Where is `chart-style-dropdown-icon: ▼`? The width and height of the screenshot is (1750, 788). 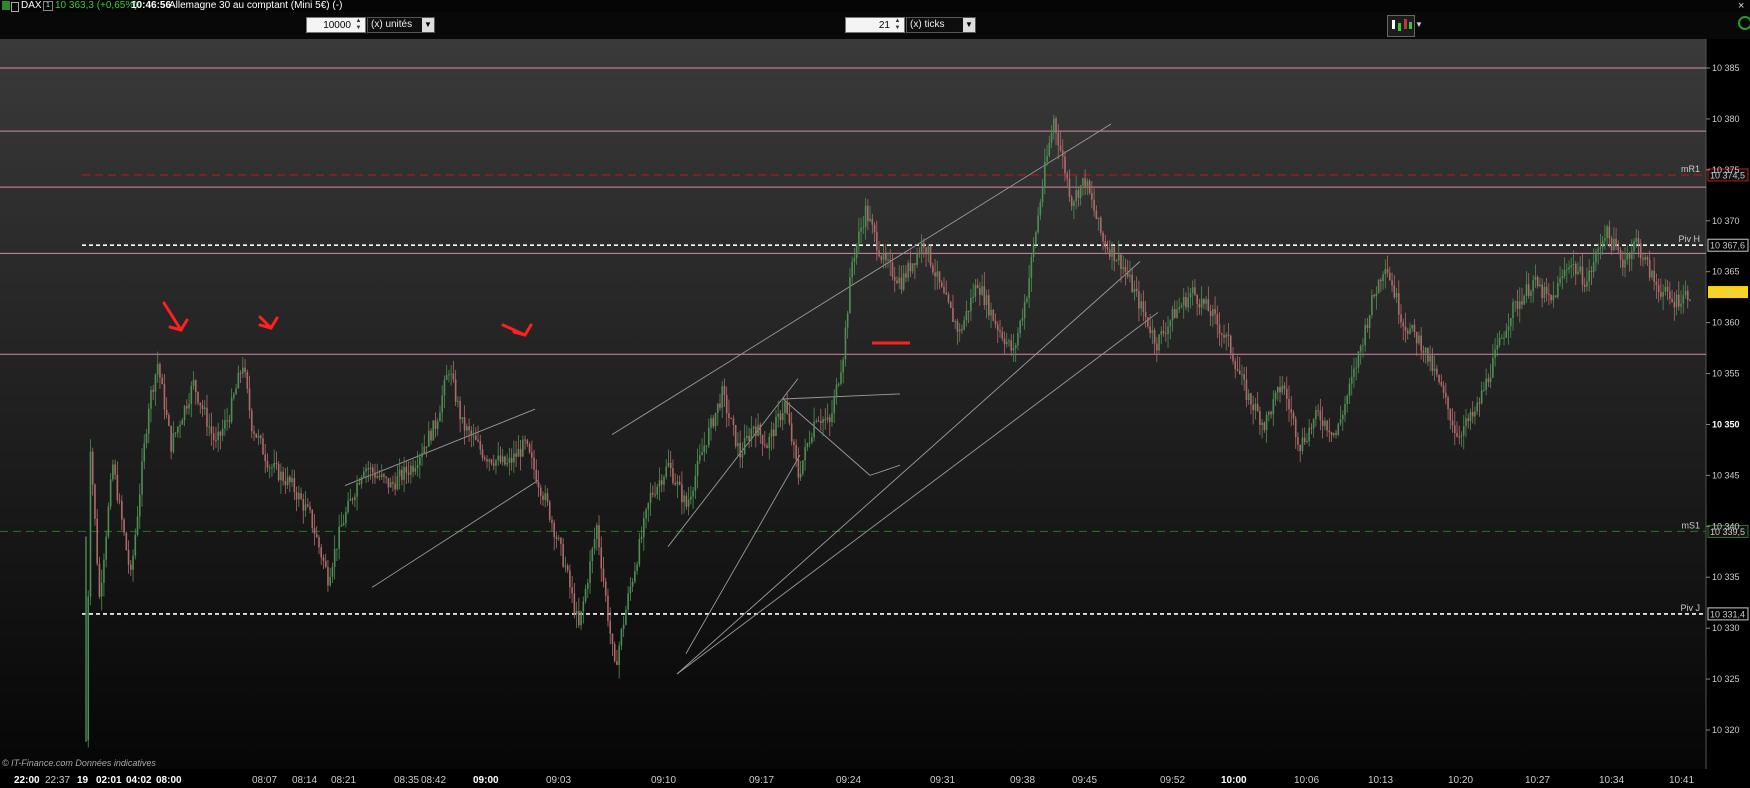 chart-style-dropdown-icon: ▼ is located at coordinates (1419, 24).